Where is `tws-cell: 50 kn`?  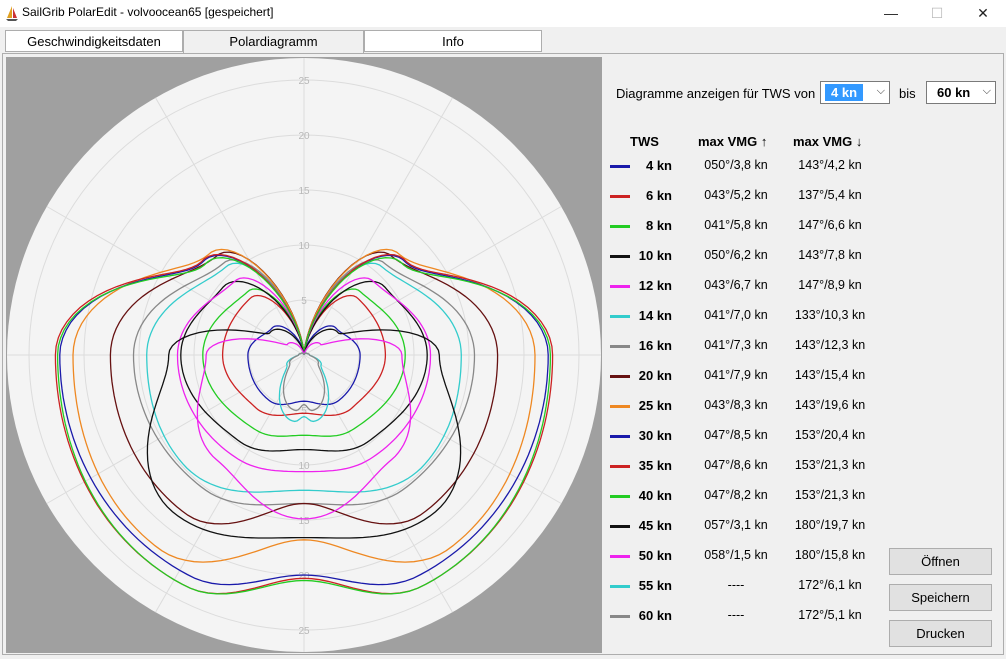 tws-cell: 50 kn is located at coordinates (655, 555).